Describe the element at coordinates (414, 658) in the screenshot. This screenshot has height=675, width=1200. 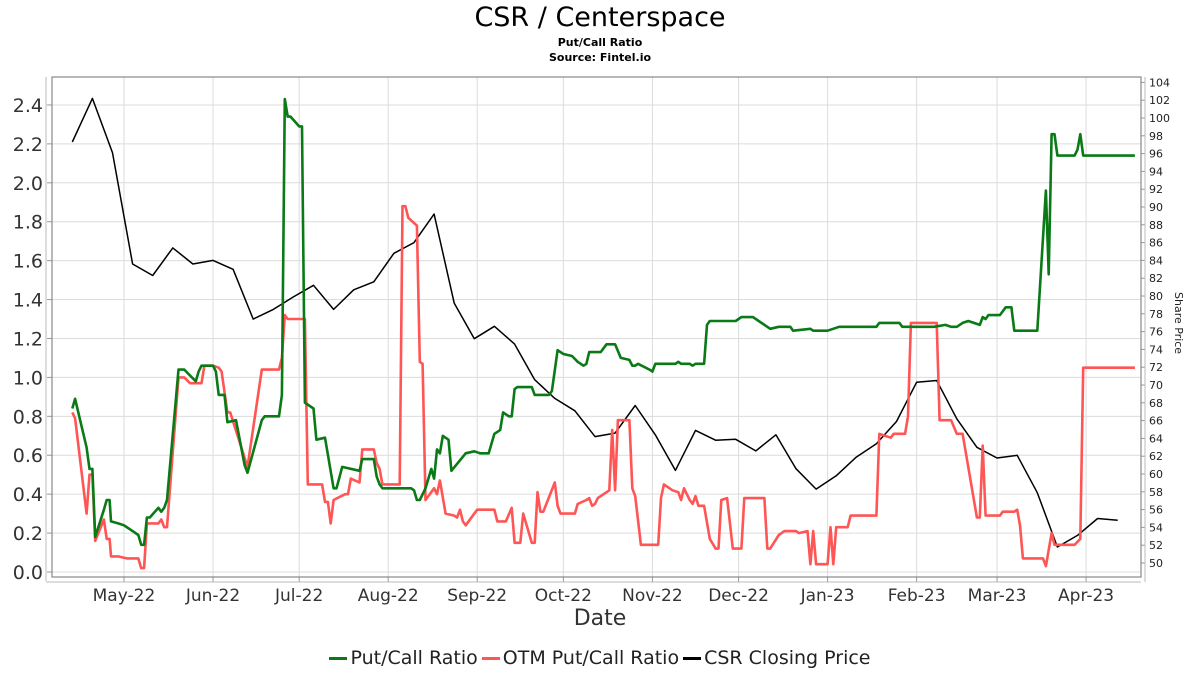
I see `legend-label: Put/Call Ratio` at that location.